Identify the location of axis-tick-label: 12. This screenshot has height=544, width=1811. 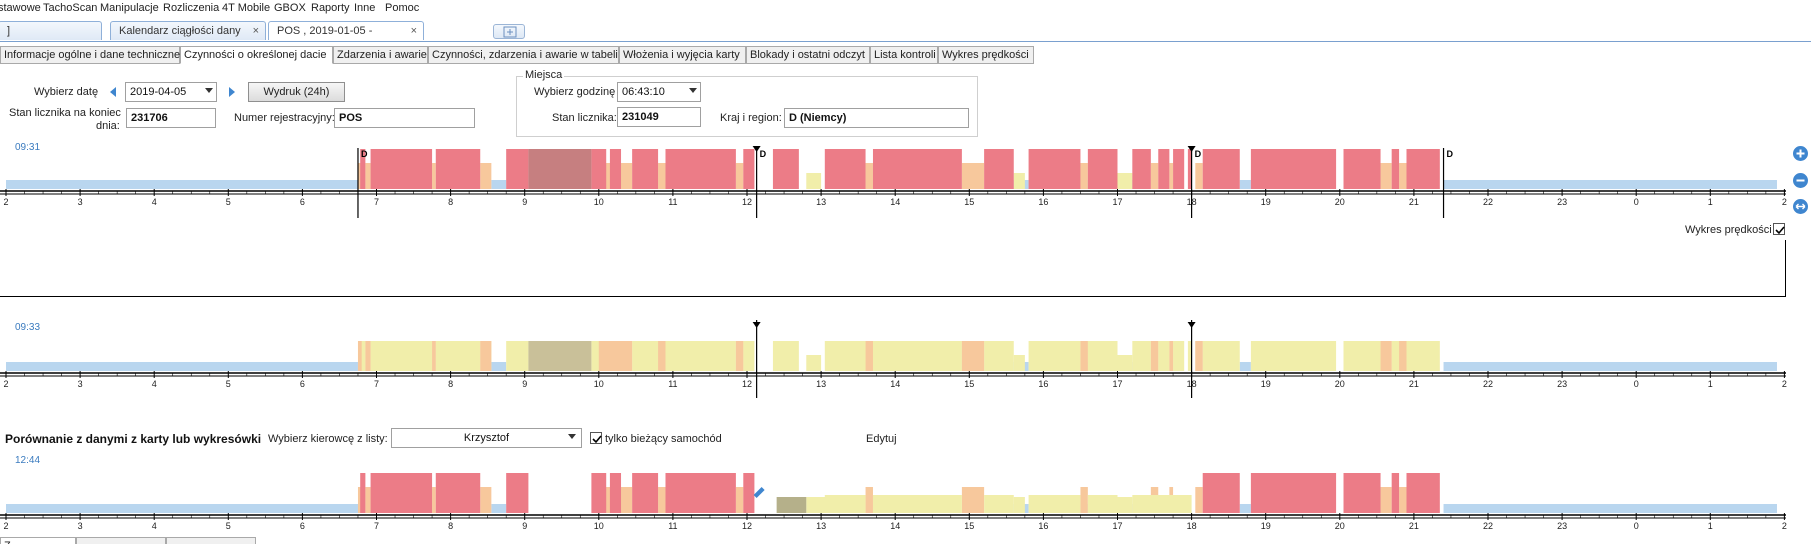
(747, 384).